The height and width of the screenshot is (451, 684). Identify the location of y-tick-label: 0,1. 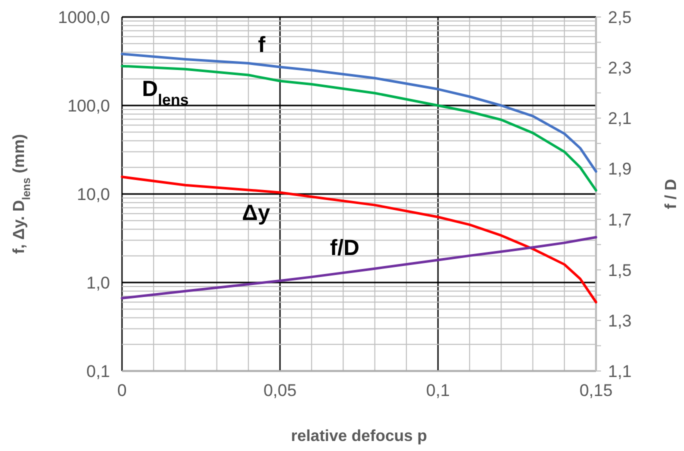
(98, 371).